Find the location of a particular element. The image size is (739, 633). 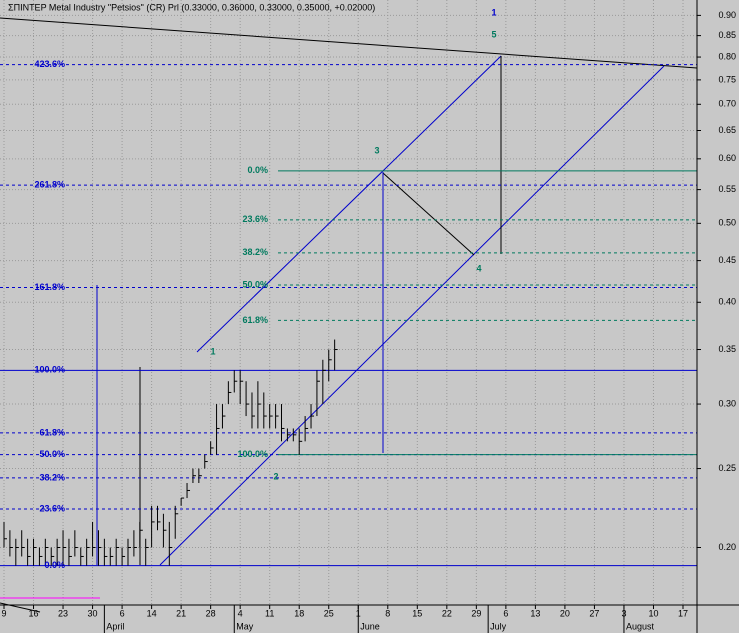

fib-label: 423.6% is located at coordinates (49, 64).